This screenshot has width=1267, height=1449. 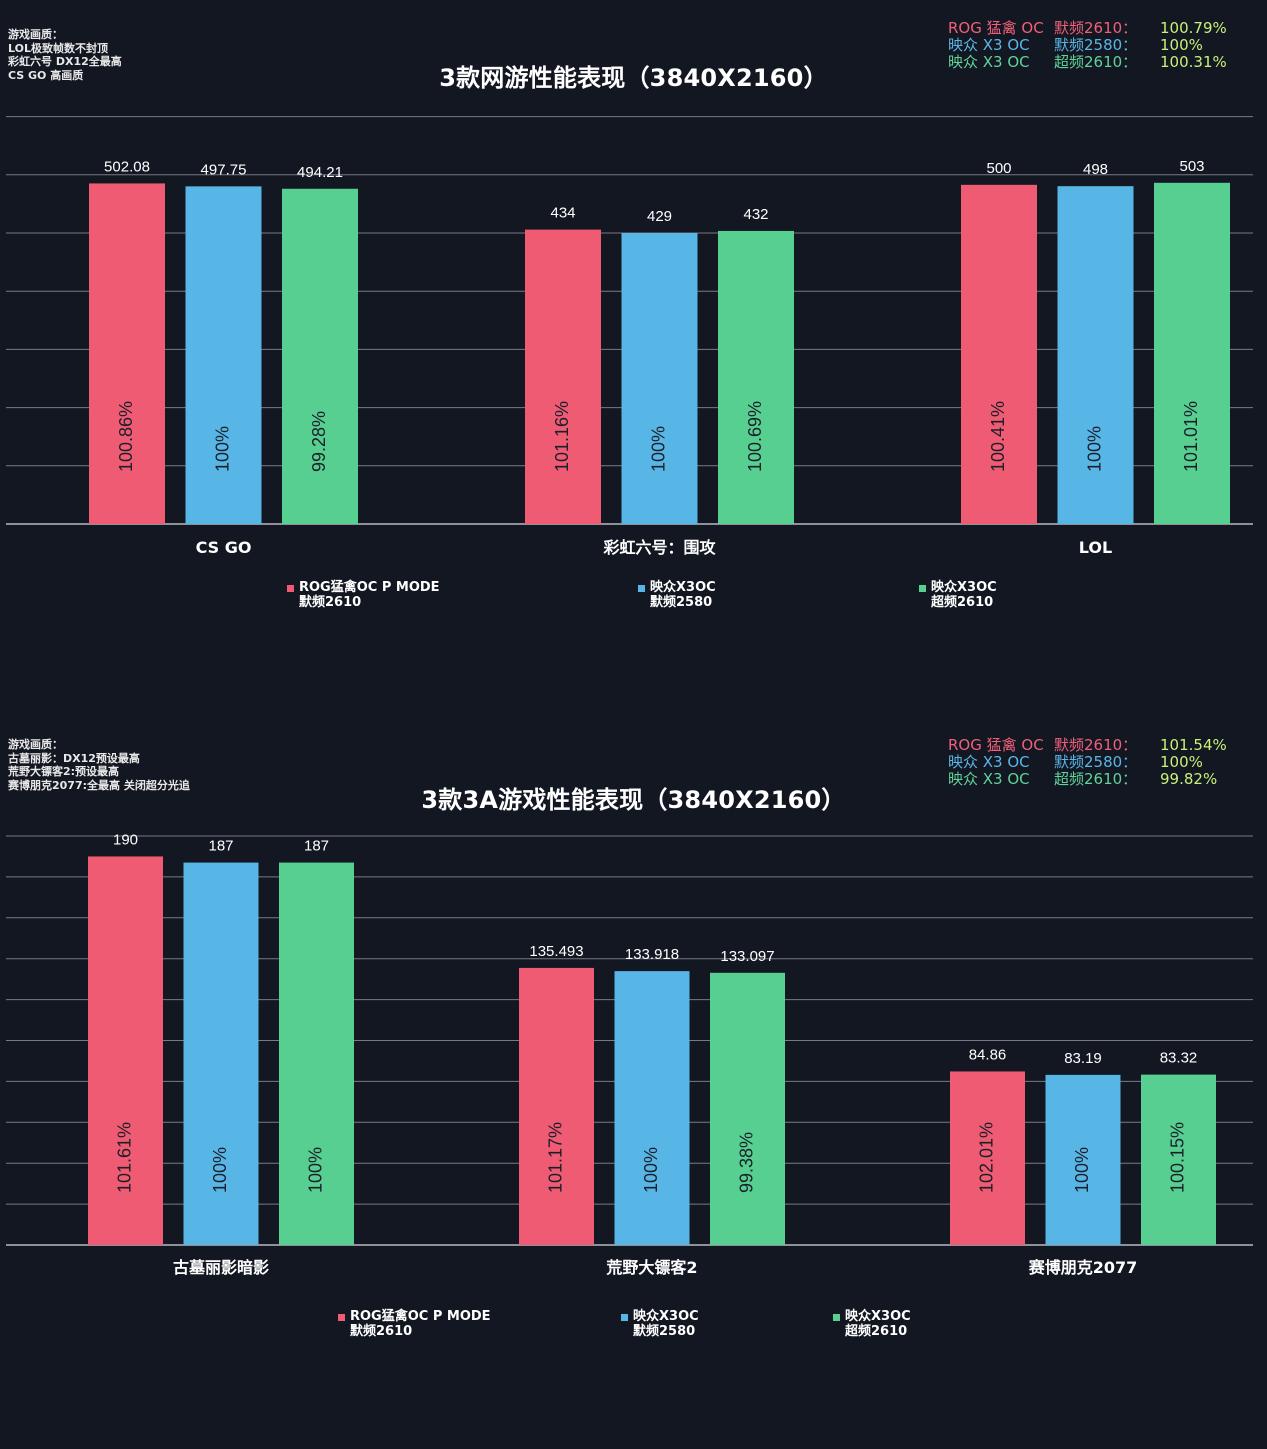 What do you see at coordinates (1095, 547) in the screenshot?
I see `category-label: LOL` at bounding box center [1095, 547].